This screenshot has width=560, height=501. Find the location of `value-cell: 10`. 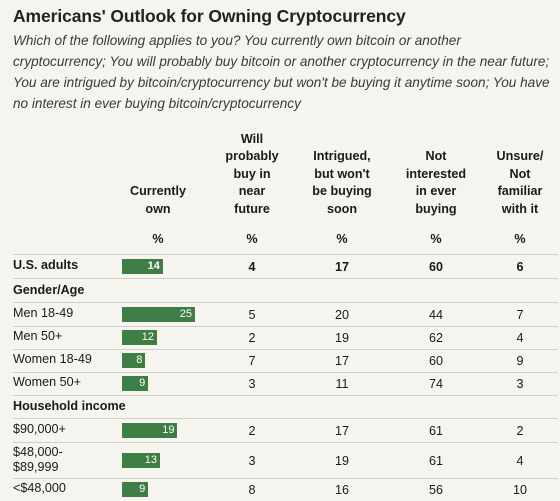

value-cell: 10 is located at coordinates (519, 490).